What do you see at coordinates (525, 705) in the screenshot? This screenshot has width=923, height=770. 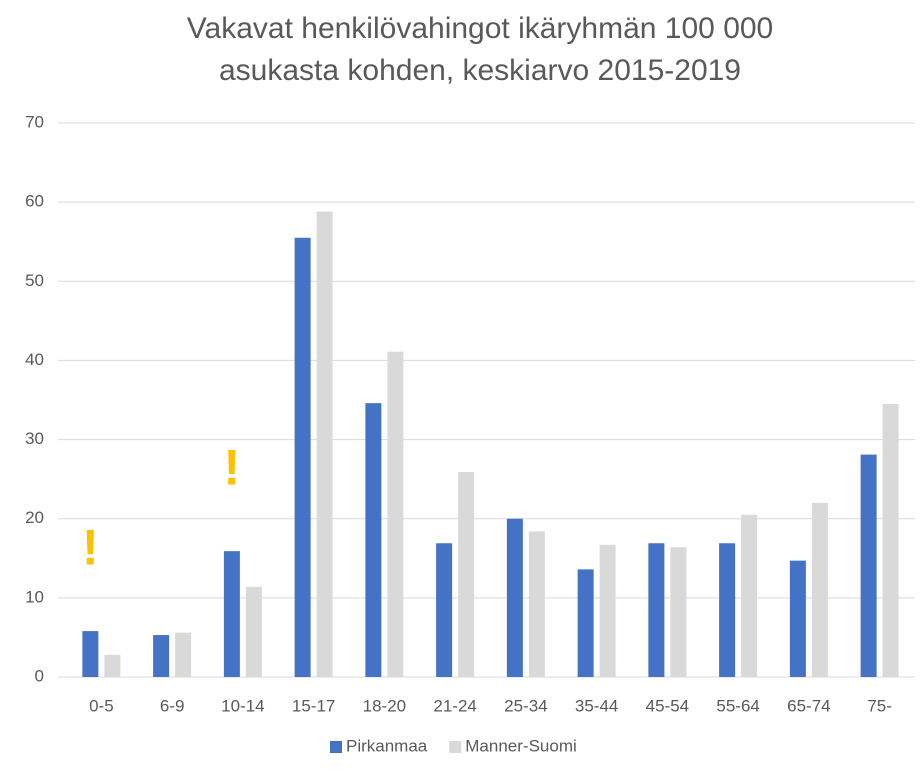 I see `x-tick-label: 25-34` at bounding box center [525, 705].